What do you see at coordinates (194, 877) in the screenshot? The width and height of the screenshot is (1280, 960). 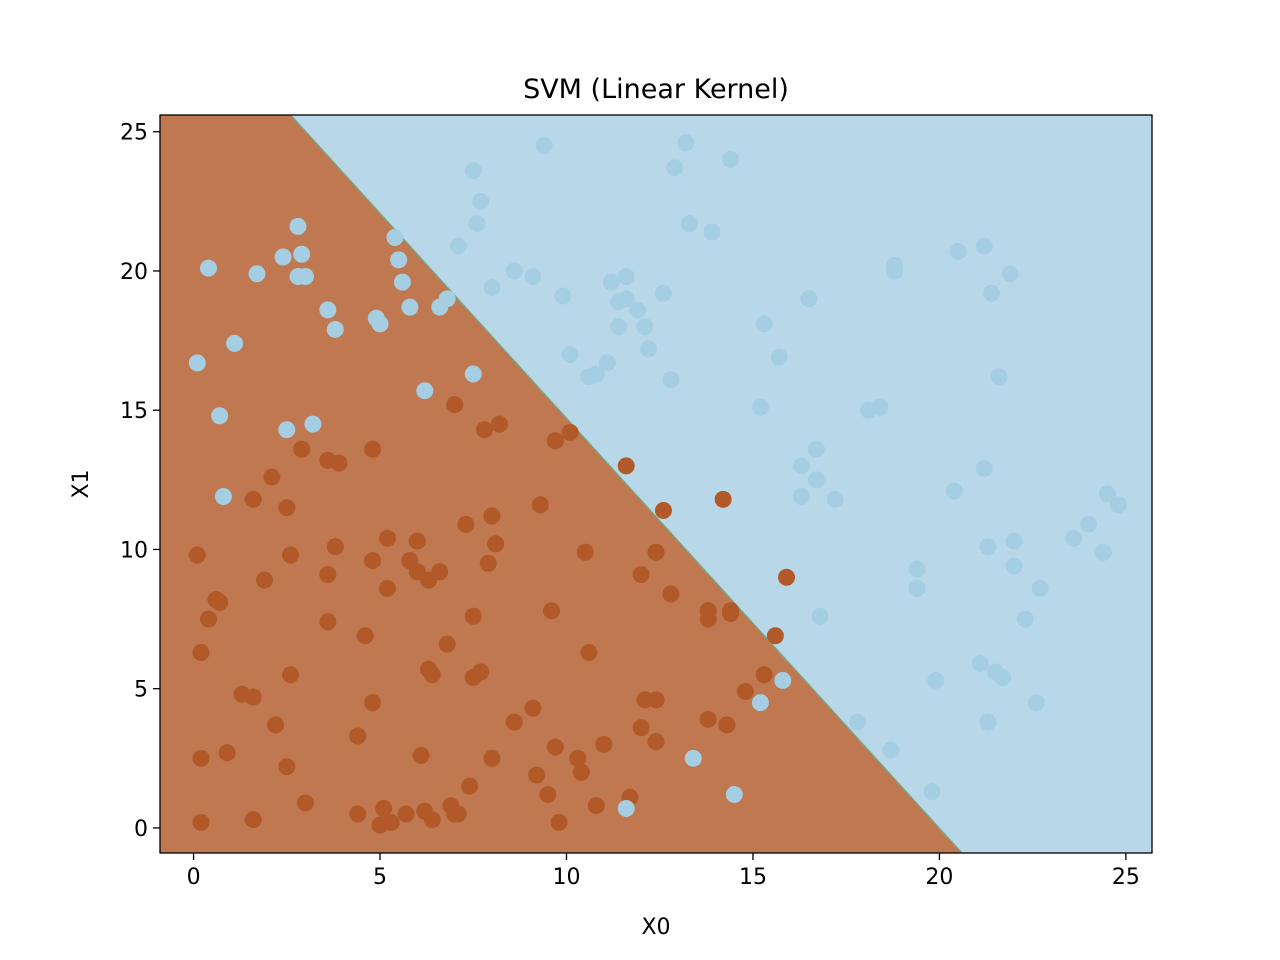 I see `x-tick-label: 0` at bounding box center [194, 877].